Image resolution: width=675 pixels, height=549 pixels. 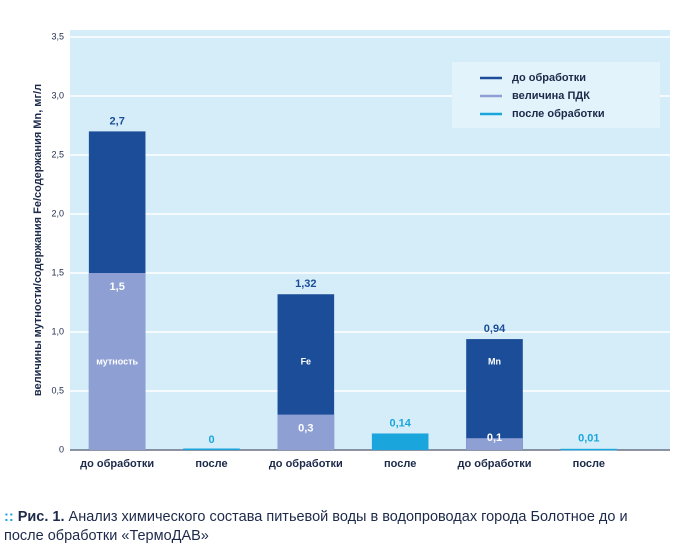 I want to click on value-label: 1,32, so click(x=305, y=284).